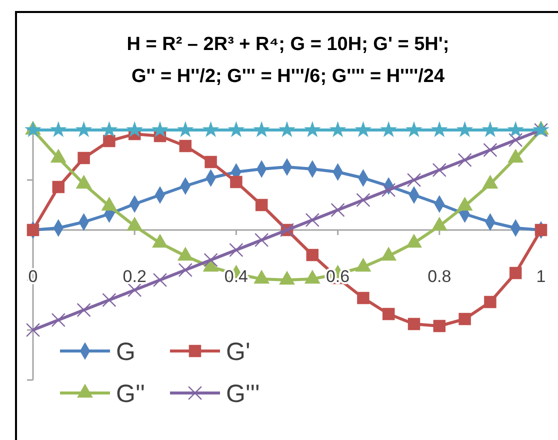 The width and height of the screenshot is (558, 440). What do you see at coordinates (126, 352) in the screenshot?
I see `legend-label: G` at bounding box center [126, 352].